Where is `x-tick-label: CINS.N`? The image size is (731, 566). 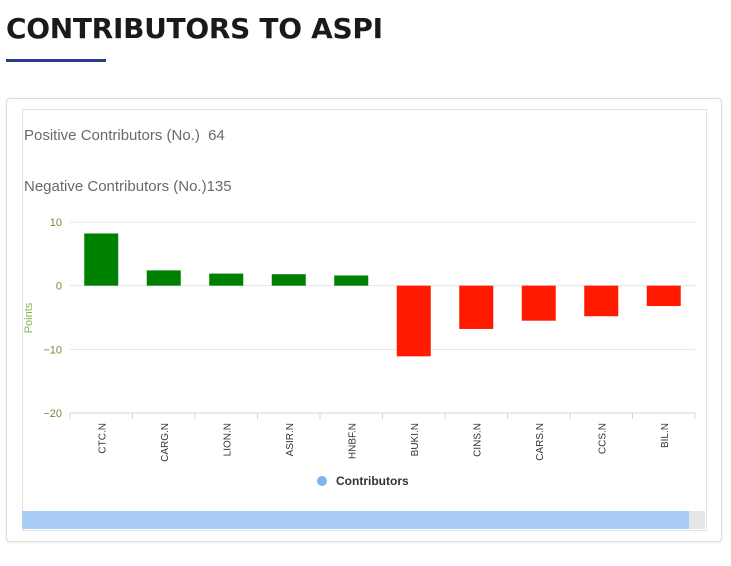
x-tick-label: CINS.N is located at coordinates (477, 440).